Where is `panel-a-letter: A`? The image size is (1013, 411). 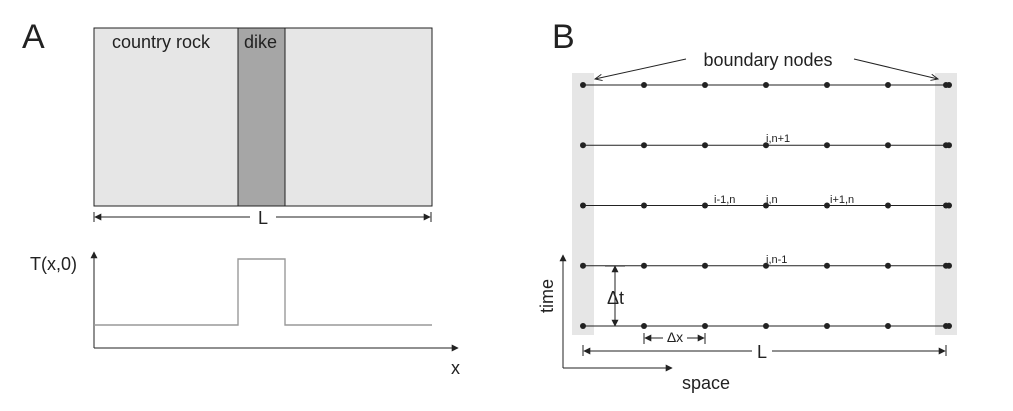 panel-a-letter: A is located at coordinates (33, 37).